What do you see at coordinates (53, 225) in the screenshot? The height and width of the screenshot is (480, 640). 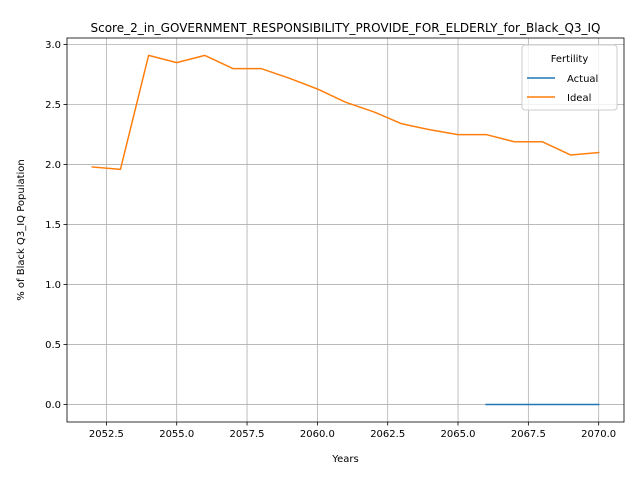 I see `y-tick-label: 1.5` at bounding box center [53, 225].